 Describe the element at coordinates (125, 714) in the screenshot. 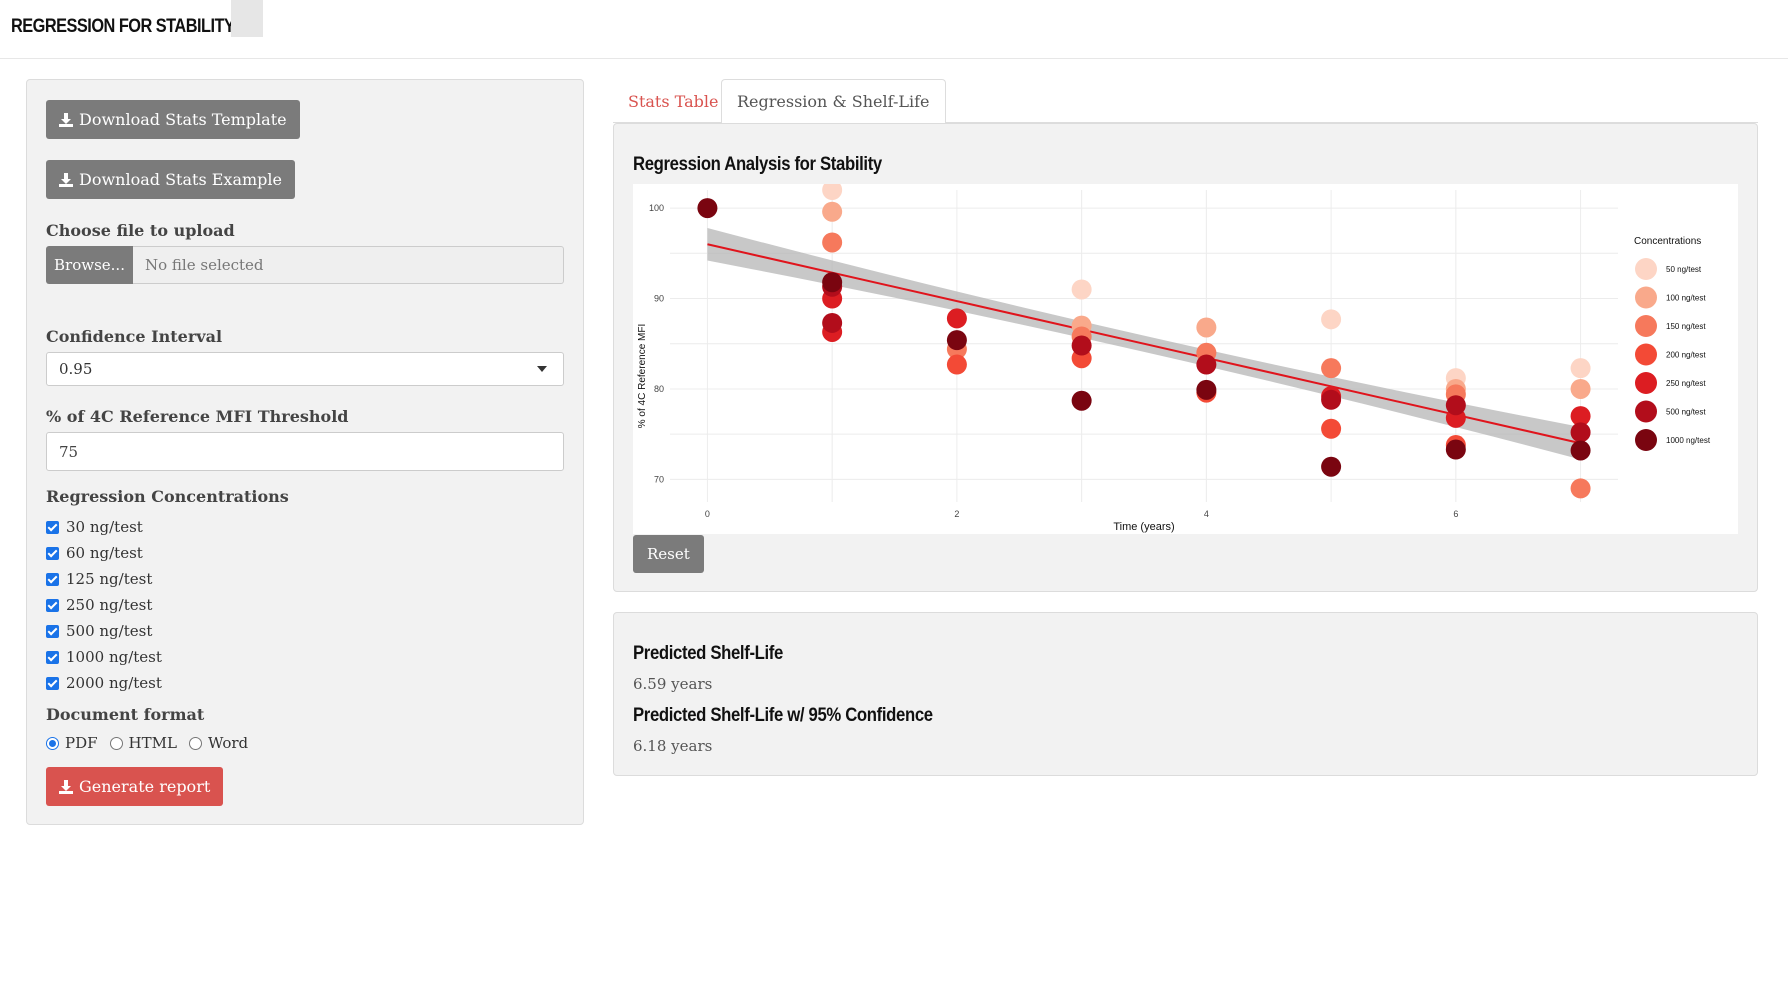

I see `document-format-label: Document format` at that location.